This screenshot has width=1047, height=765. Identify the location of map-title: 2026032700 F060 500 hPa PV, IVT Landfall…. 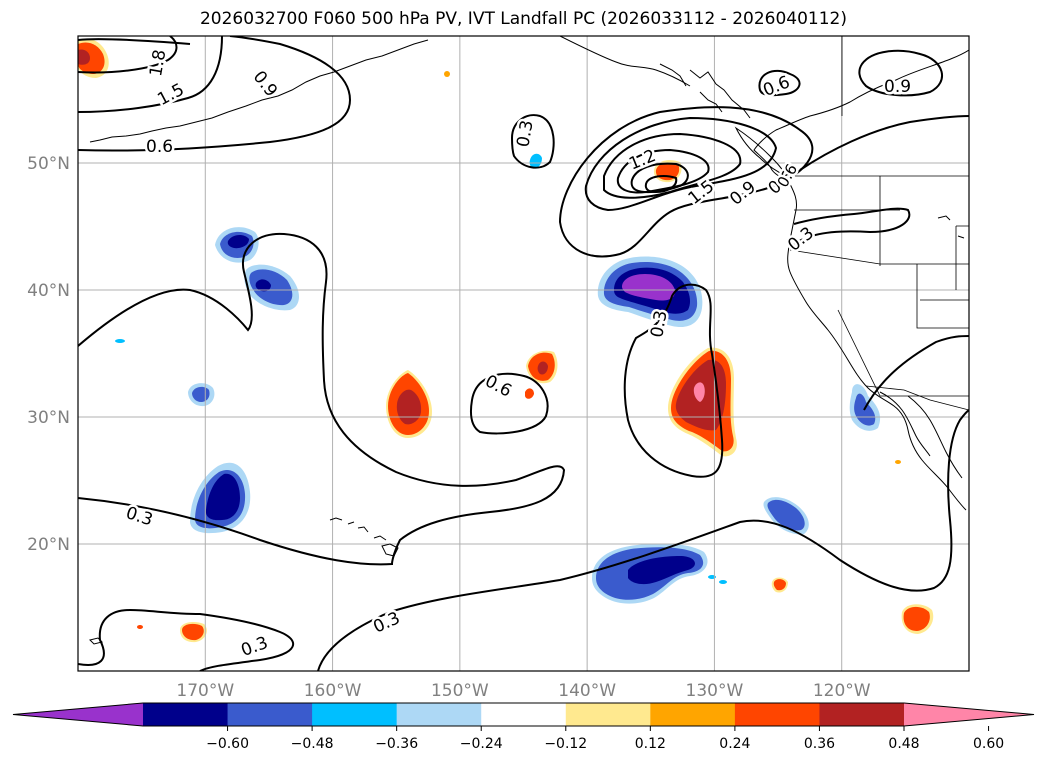
(523, 19).